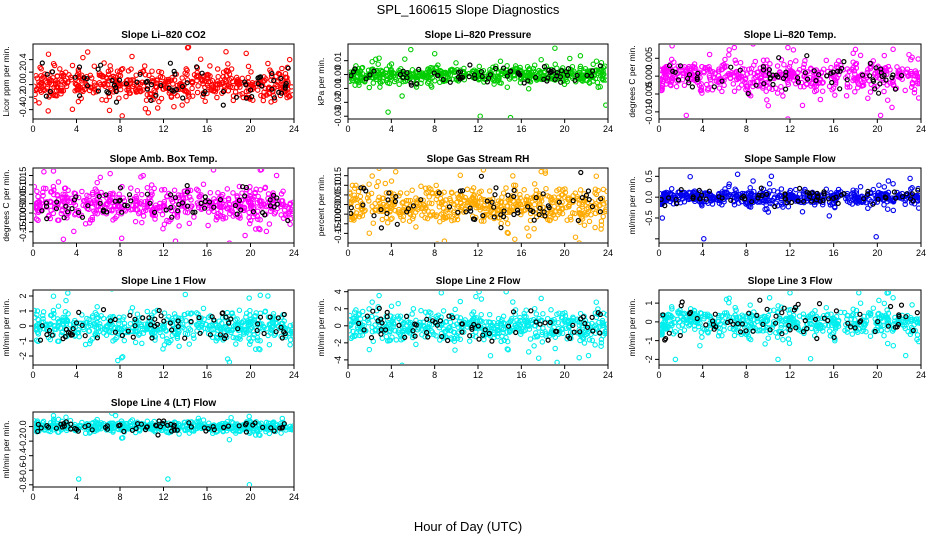 The width and height of the screenshot is (936, 540). Describe the element at coordinates (23, 59) in the screenshot. I see `y-tick-label: 0.4` at that location.